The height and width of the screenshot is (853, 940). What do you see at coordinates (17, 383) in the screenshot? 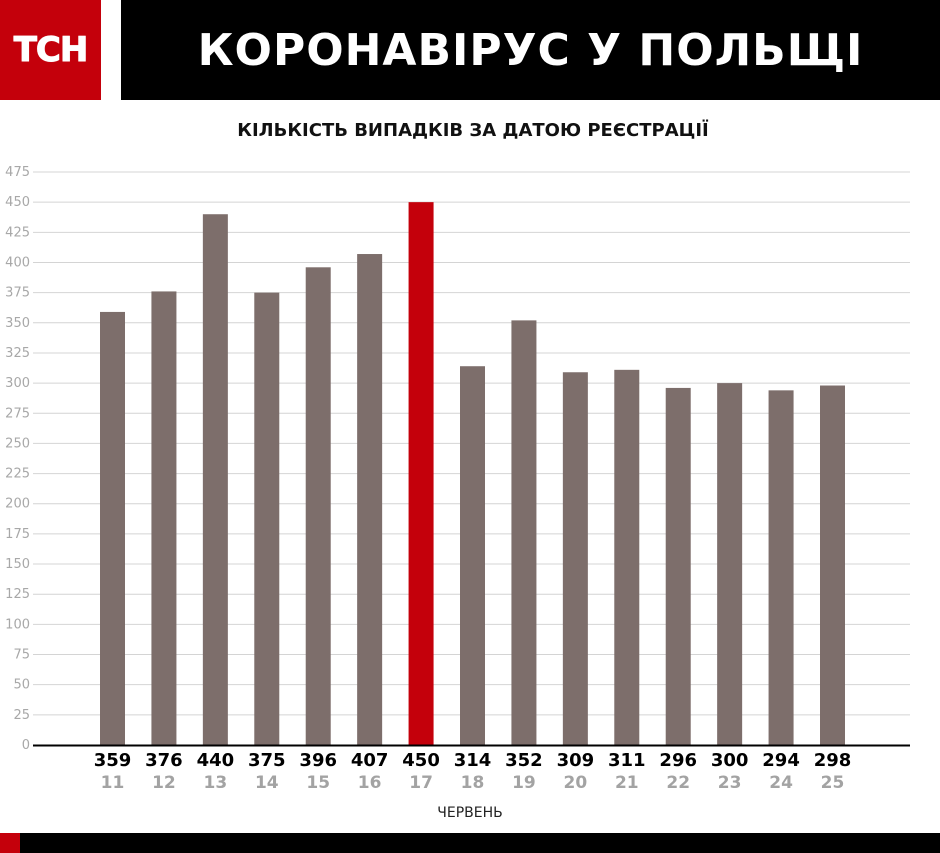
I see `y-tick-label: 300` at bounding box center [17, 383].